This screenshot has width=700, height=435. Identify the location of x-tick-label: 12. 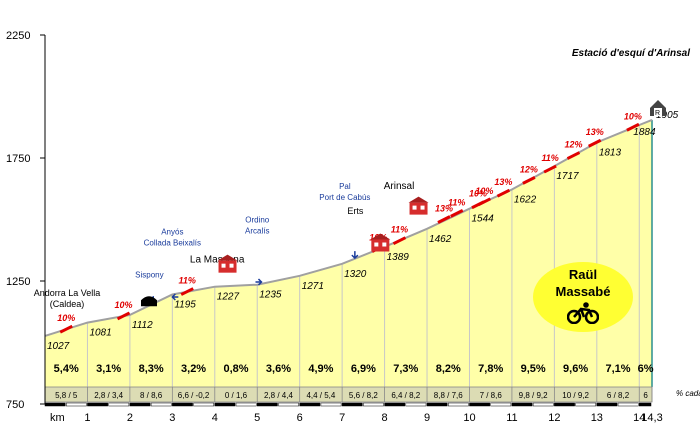
(554, 418).